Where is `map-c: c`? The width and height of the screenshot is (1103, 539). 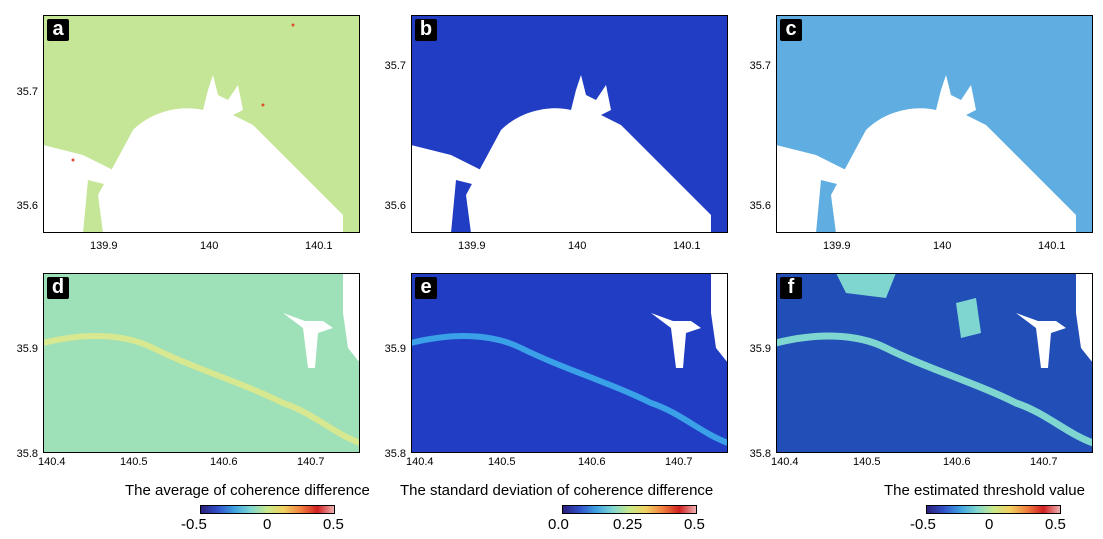 map-c: c is located at coordinates (934, 124).